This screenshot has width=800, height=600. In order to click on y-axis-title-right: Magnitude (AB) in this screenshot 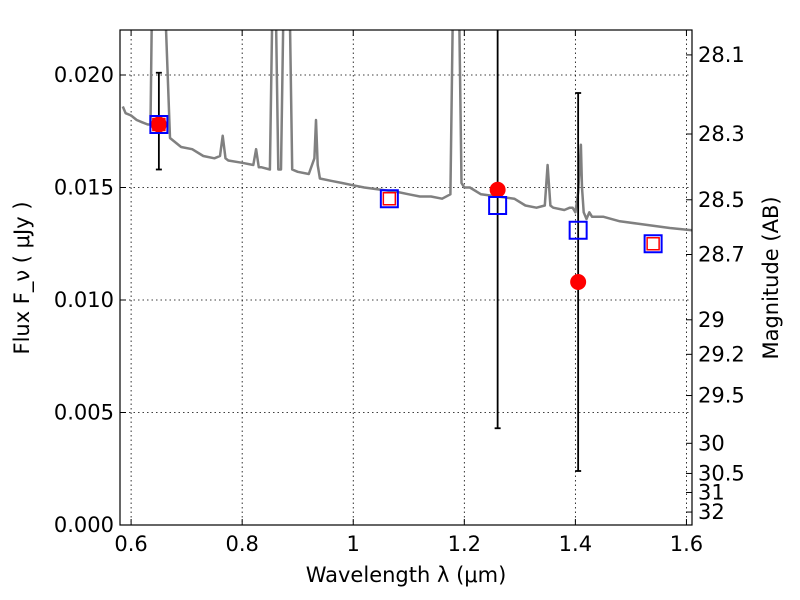, I will do `click(771, 277)`.